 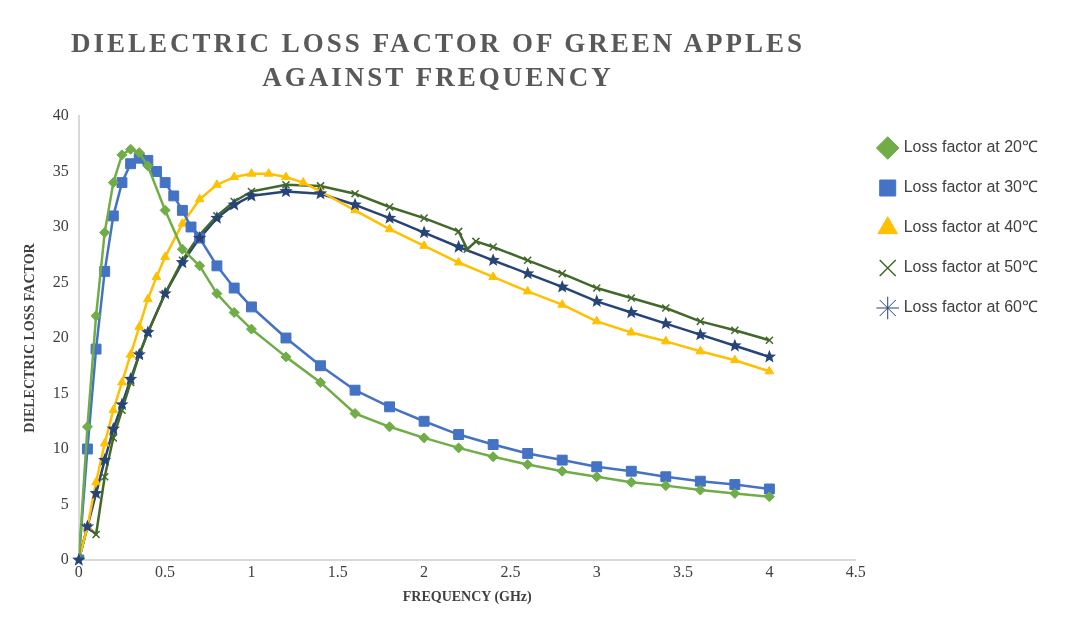 What do you see at coordinates (683, 571) in the screenshot?
I see `x-tick-label: 3.5` at bounding box center [683, 571].